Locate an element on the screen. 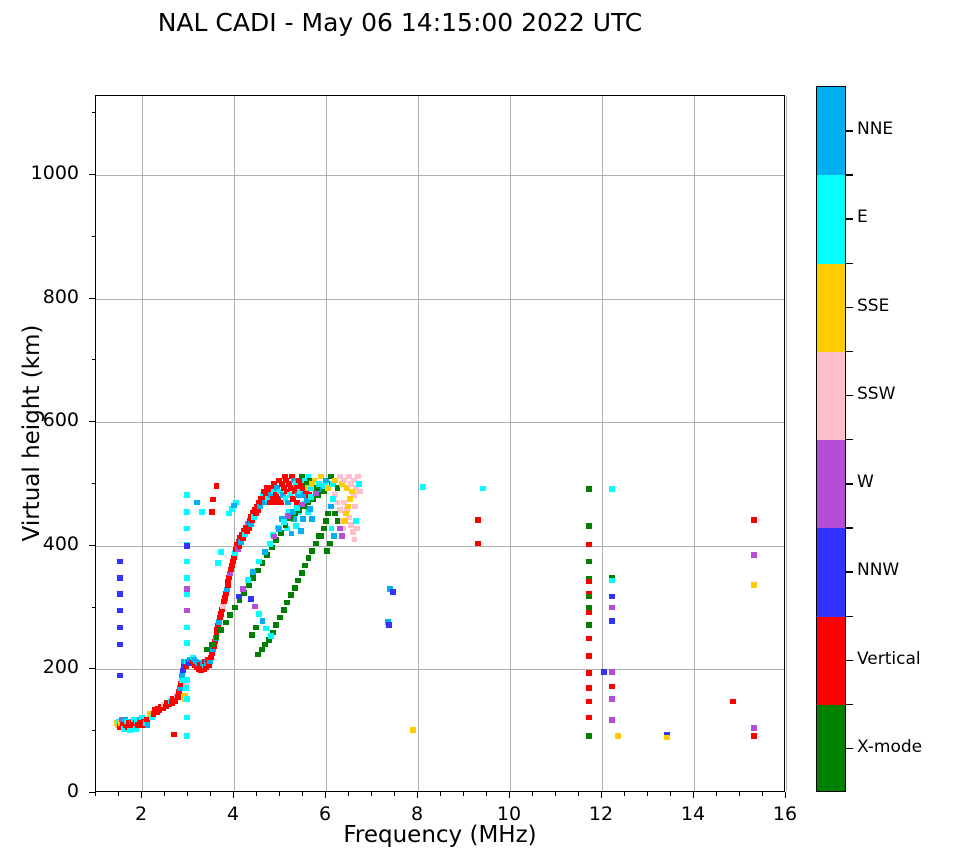 This screenshot has height=857, width=958. colorbar-label-nnw: NNW is located at coordinates (878, 570).